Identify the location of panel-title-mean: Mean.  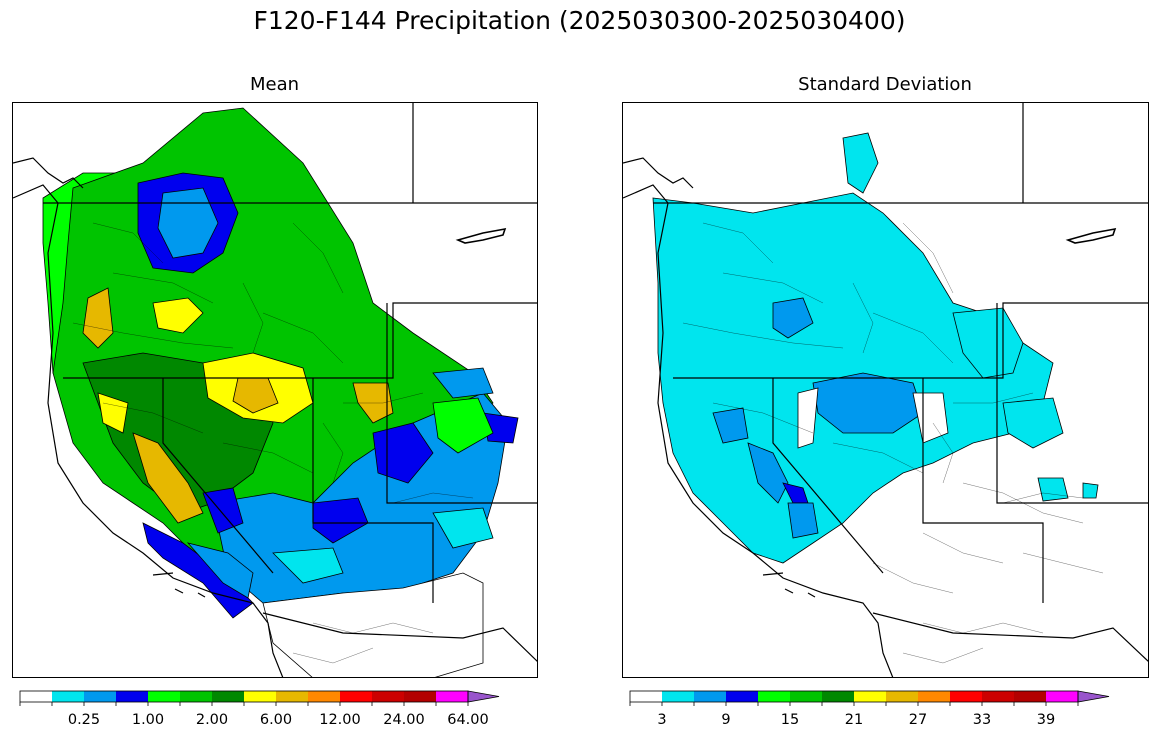
(274, 84).